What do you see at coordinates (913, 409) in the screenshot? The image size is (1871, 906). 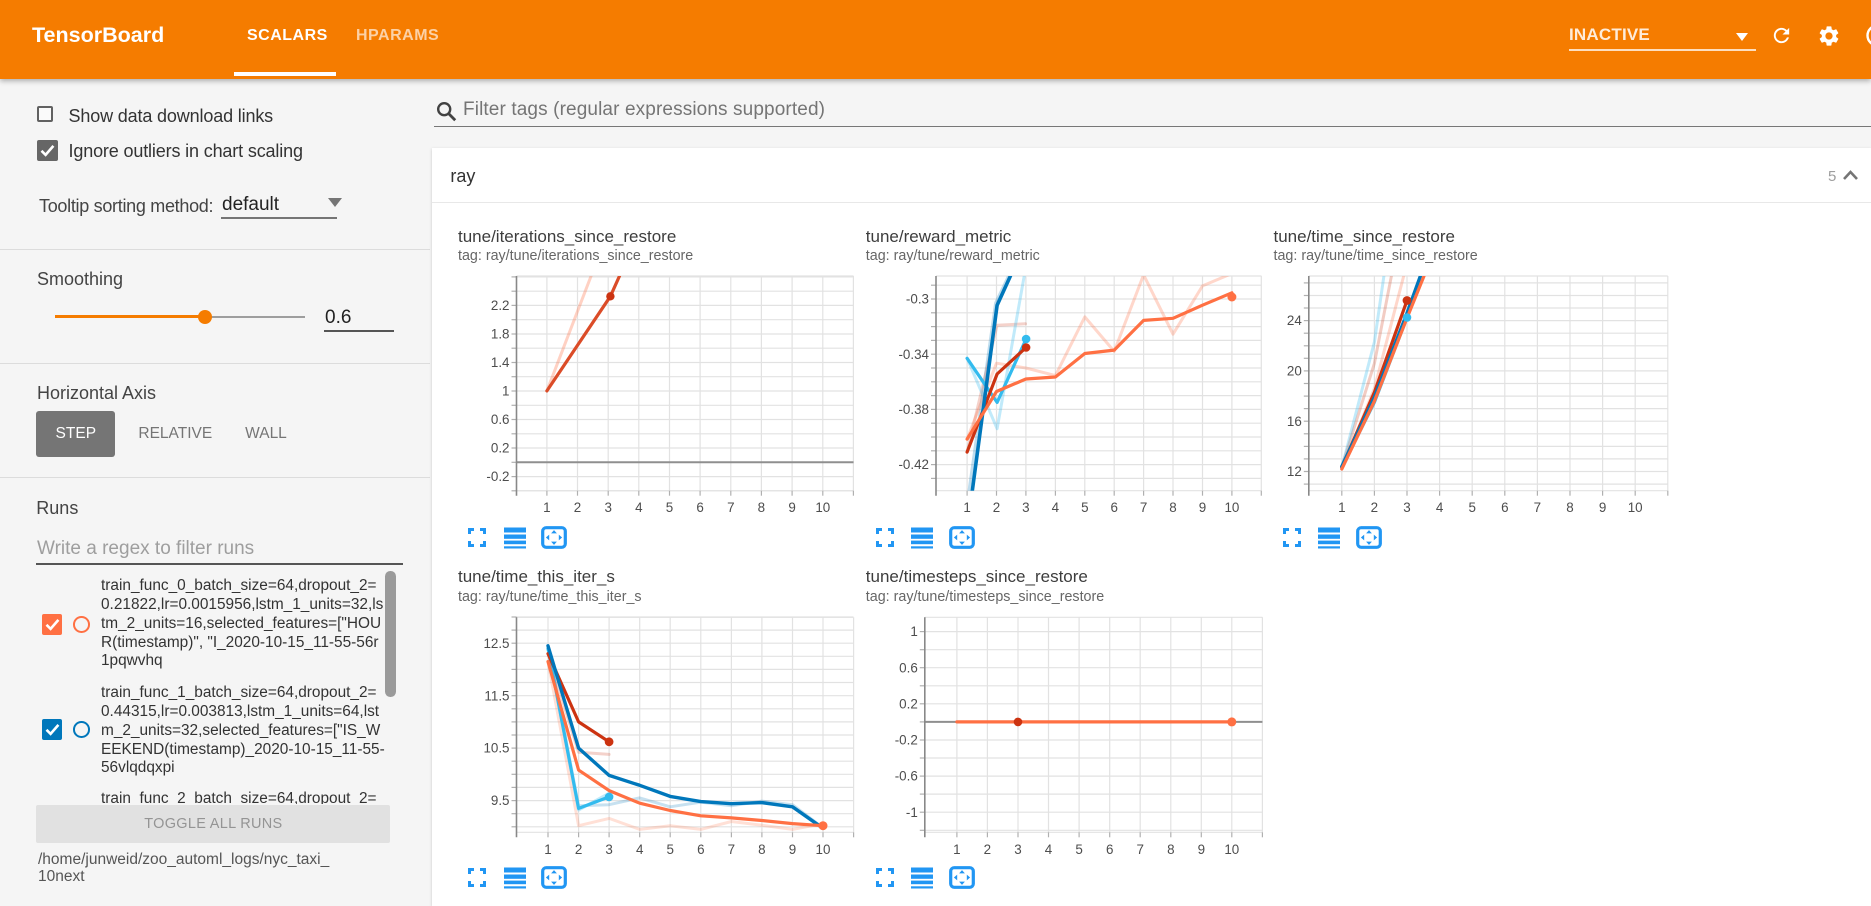 I see `svg-text: -0.38` at bounding box center [913, 409].